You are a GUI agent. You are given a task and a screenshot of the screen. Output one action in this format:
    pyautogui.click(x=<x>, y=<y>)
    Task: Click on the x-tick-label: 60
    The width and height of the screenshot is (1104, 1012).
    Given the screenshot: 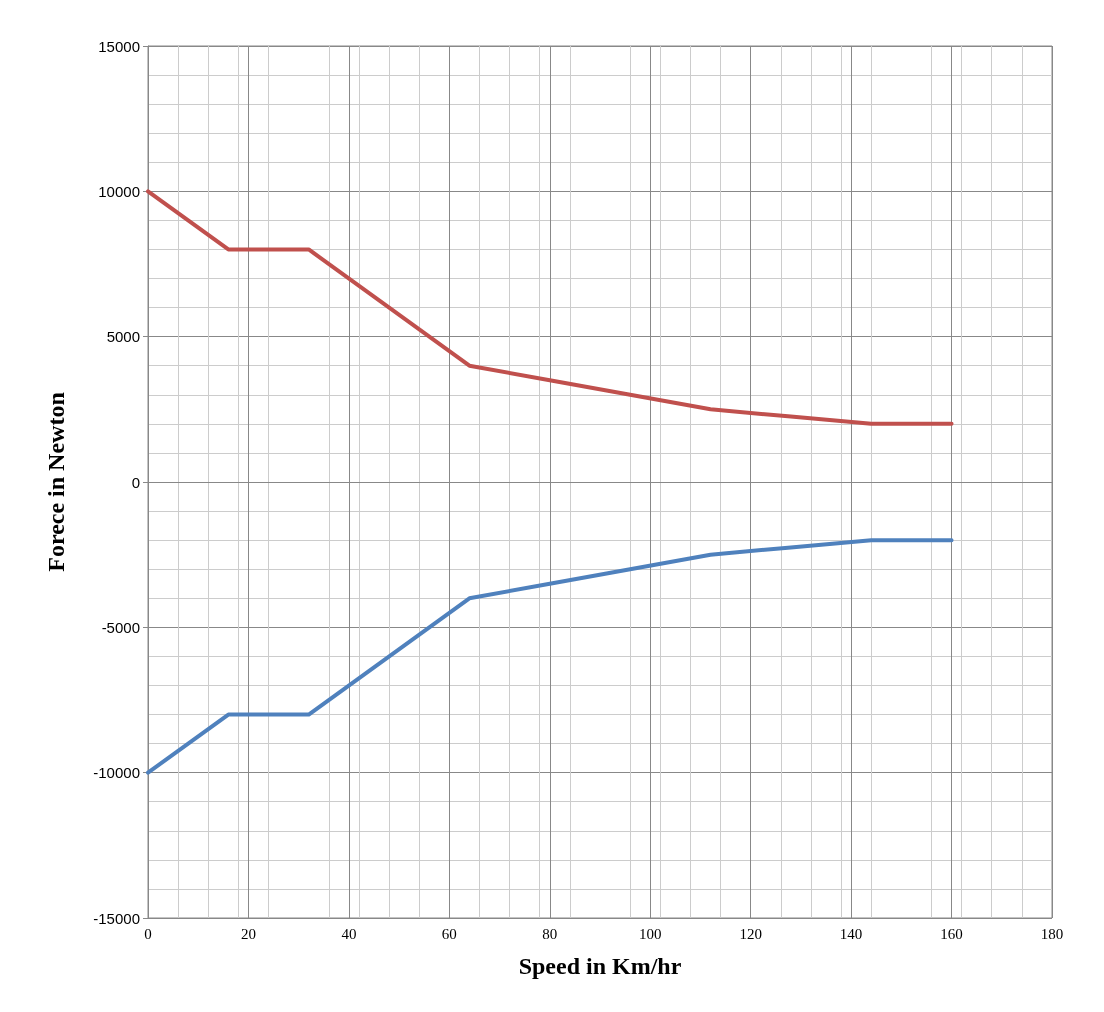 What is the action you would take?
    pyautogui.click(x=449, y=933)
    